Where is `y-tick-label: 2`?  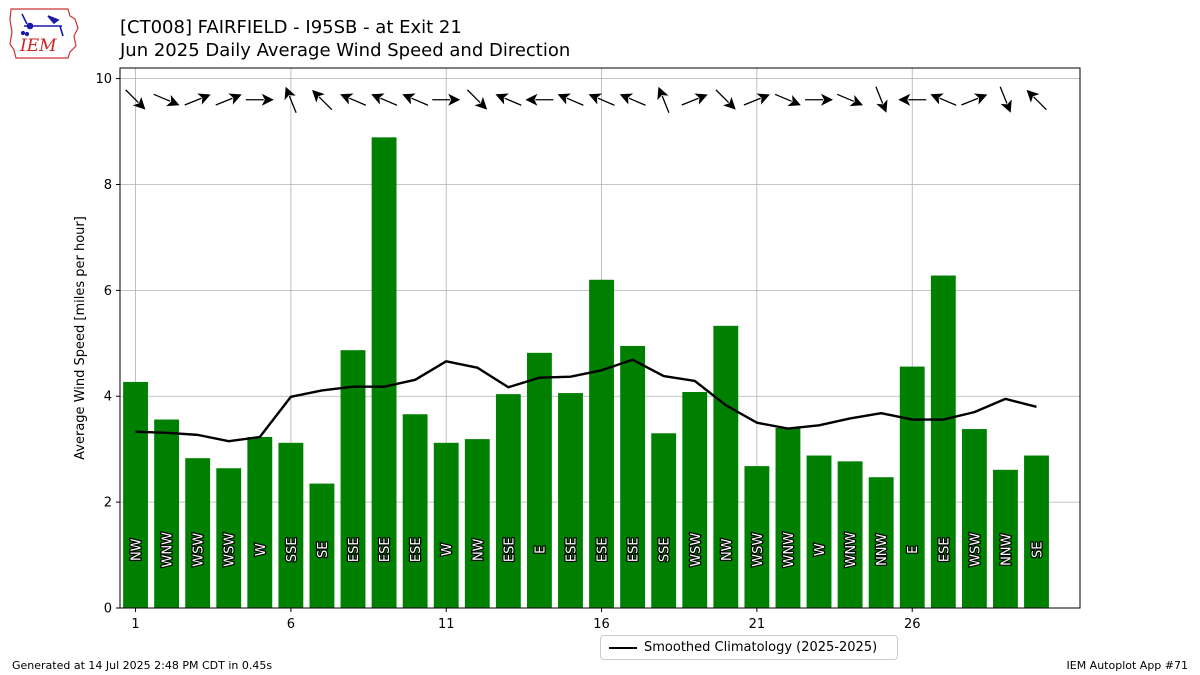 y-tick-label: 2 is located at coordinates (108, 503).